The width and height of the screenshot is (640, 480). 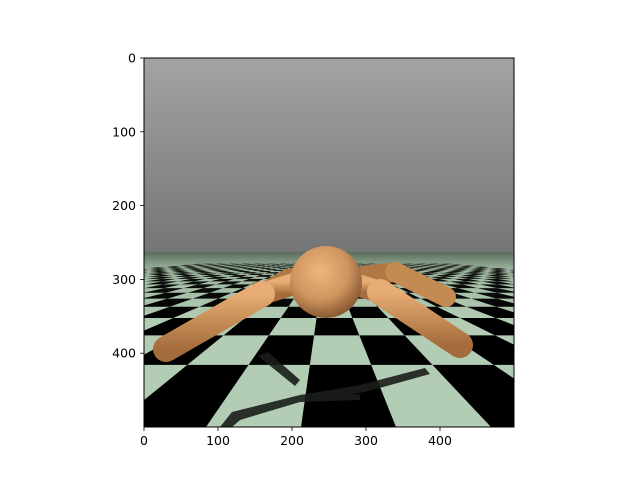 What do you see at coordinates (218, 440) in the screenshot?
I see `x-tick-label: 100` at bounding box center [218, 440].